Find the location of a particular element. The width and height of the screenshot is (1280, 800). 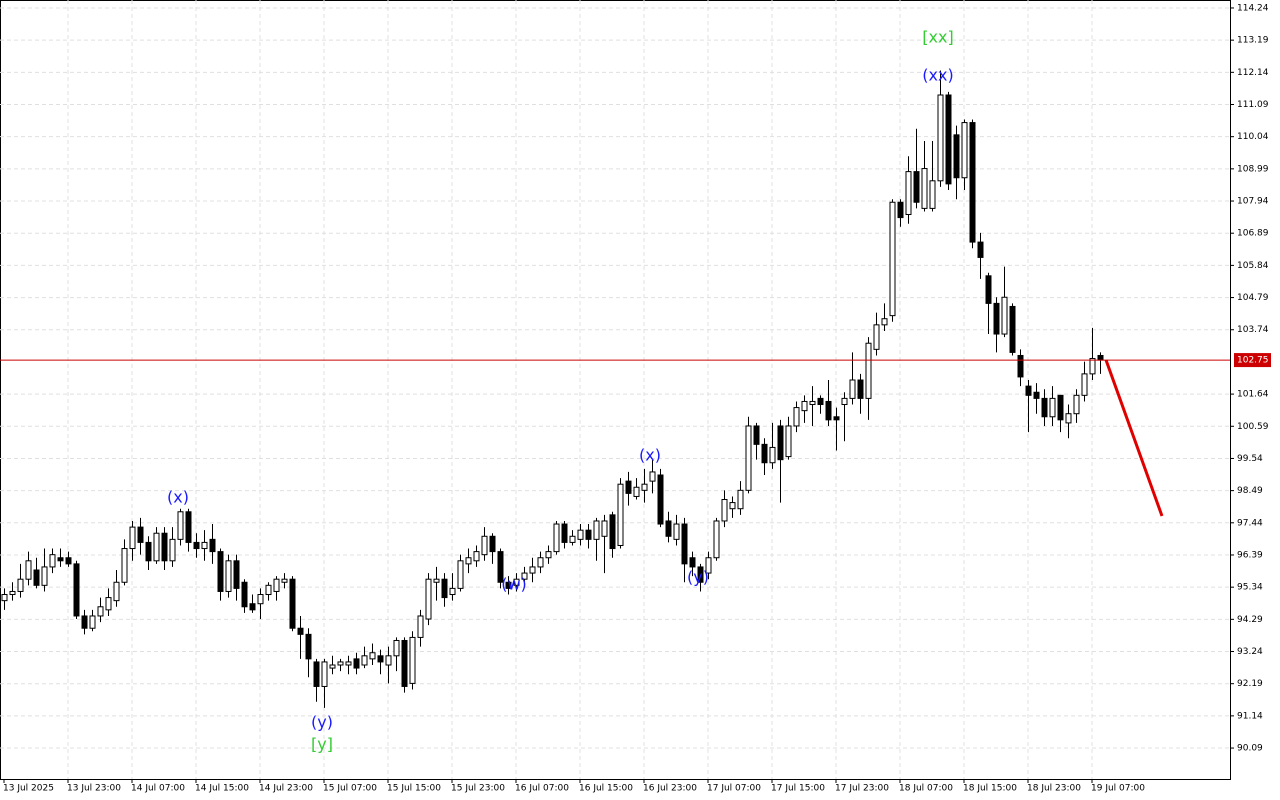

x-tick-label: 17 Jul 15:00 is located at coordinates (798, 789).